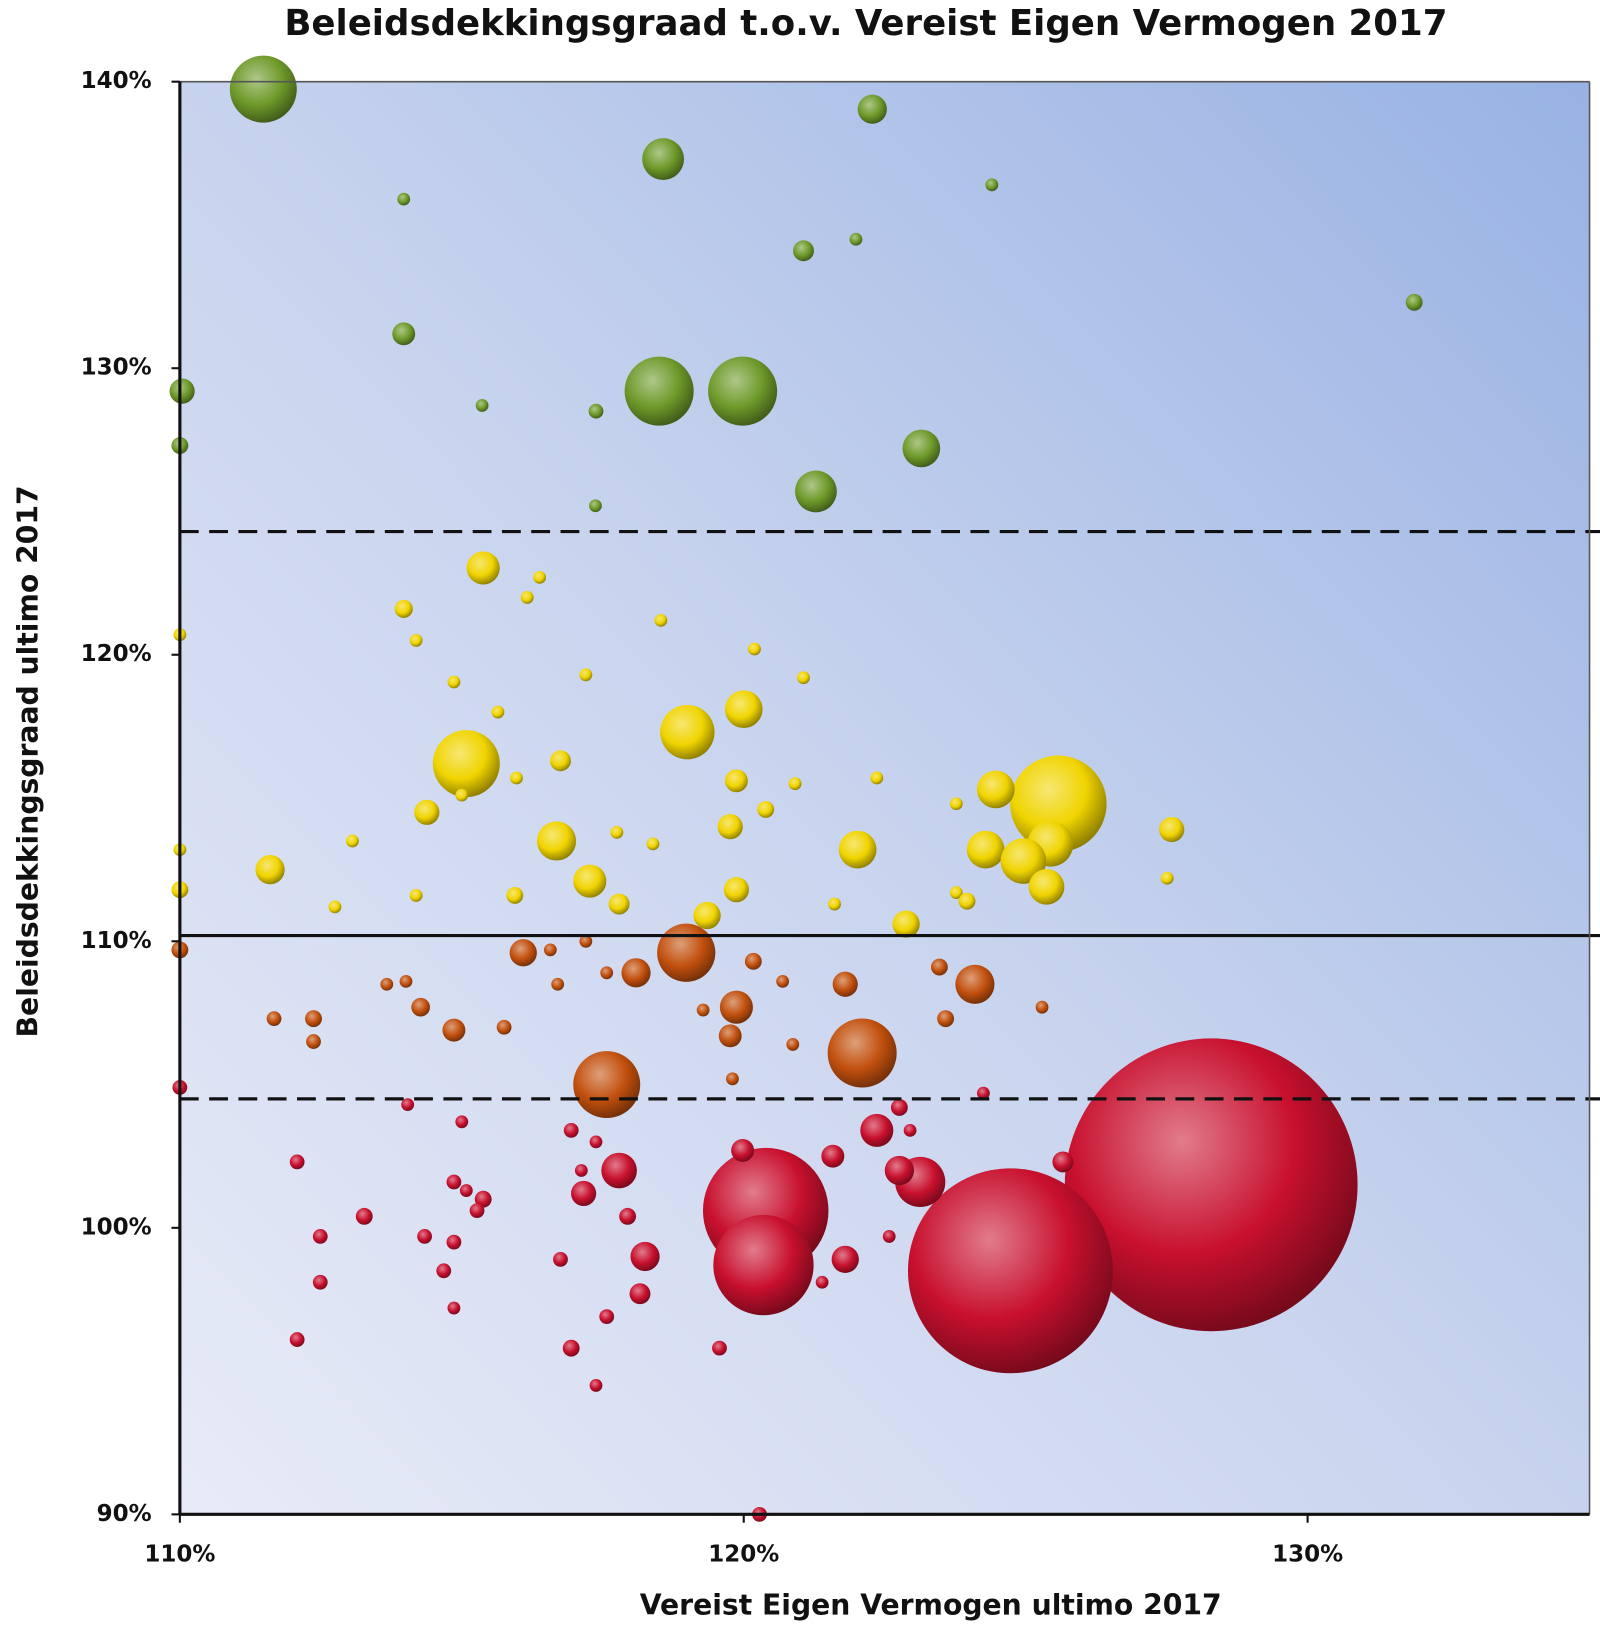  What do you see at coordinates (116, 941) in the screenshot?
I see `y-tick-label: 110%` at bounding box center [116, 941].